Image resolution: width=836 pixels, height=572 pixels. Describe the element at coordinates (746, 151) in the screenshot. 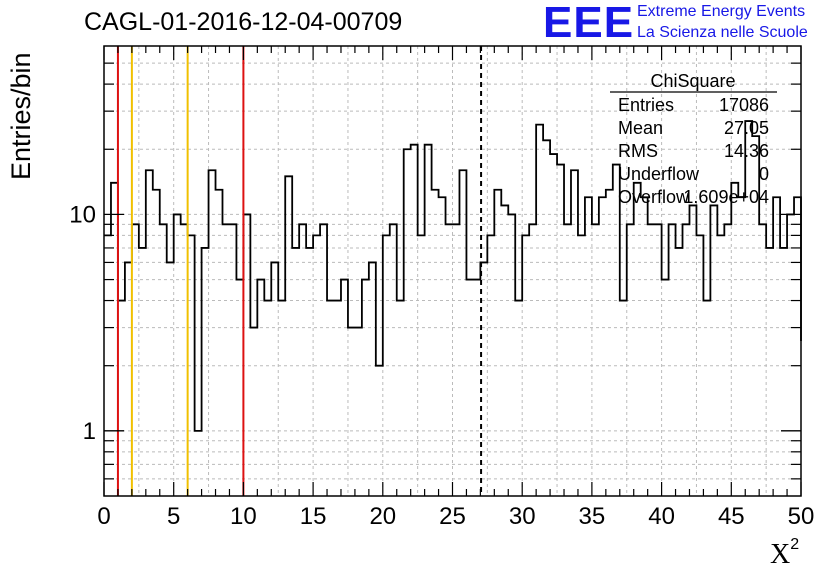

I see `stats-row-value: 14.36` at that location.